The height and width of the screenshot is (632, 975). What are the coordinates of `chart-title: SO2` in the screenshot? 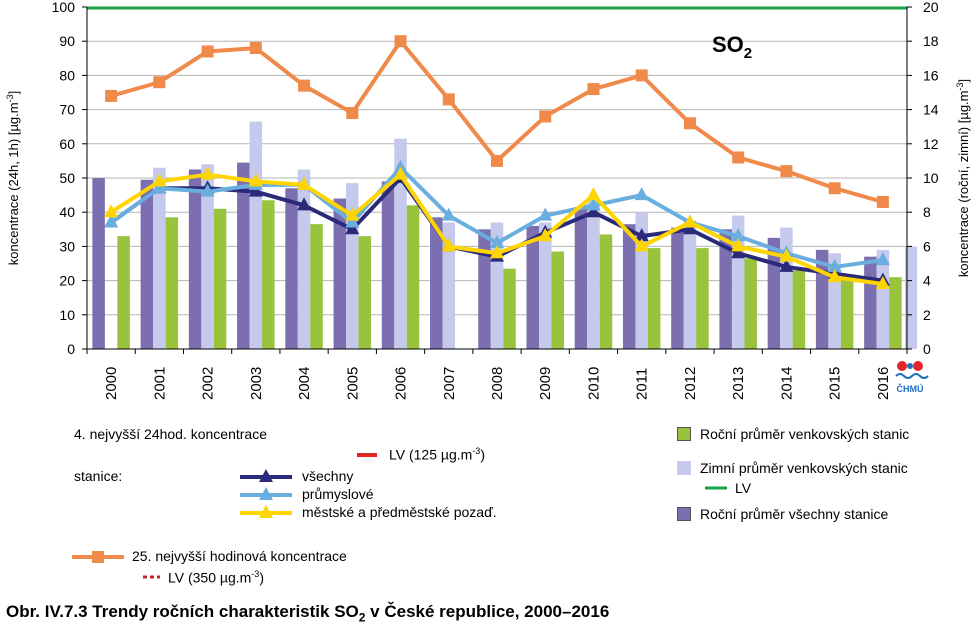 It's located at (732, 47).